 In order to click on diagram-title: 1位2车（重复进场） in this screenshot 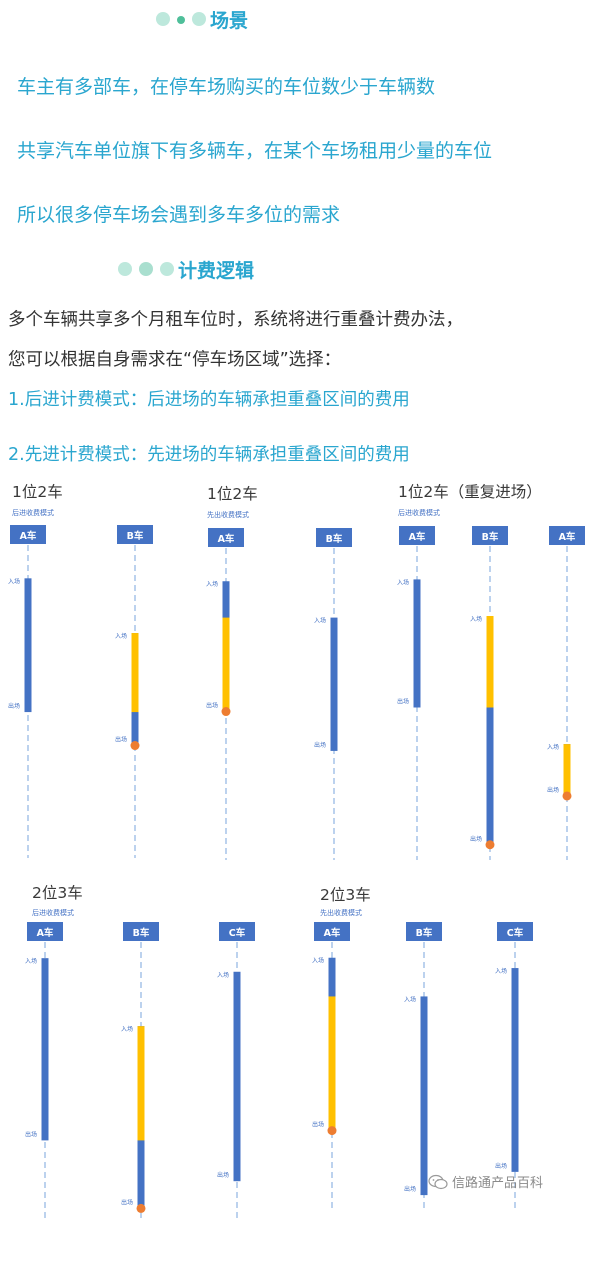, I will do `click(470, 492)`.